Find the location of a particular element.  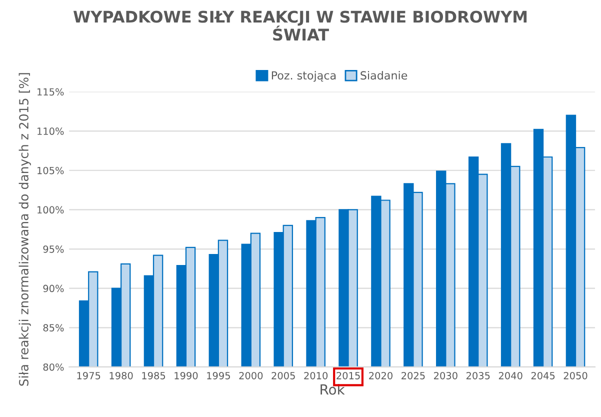

x-tick-label: 2005 is located at coordinates (283, 376).